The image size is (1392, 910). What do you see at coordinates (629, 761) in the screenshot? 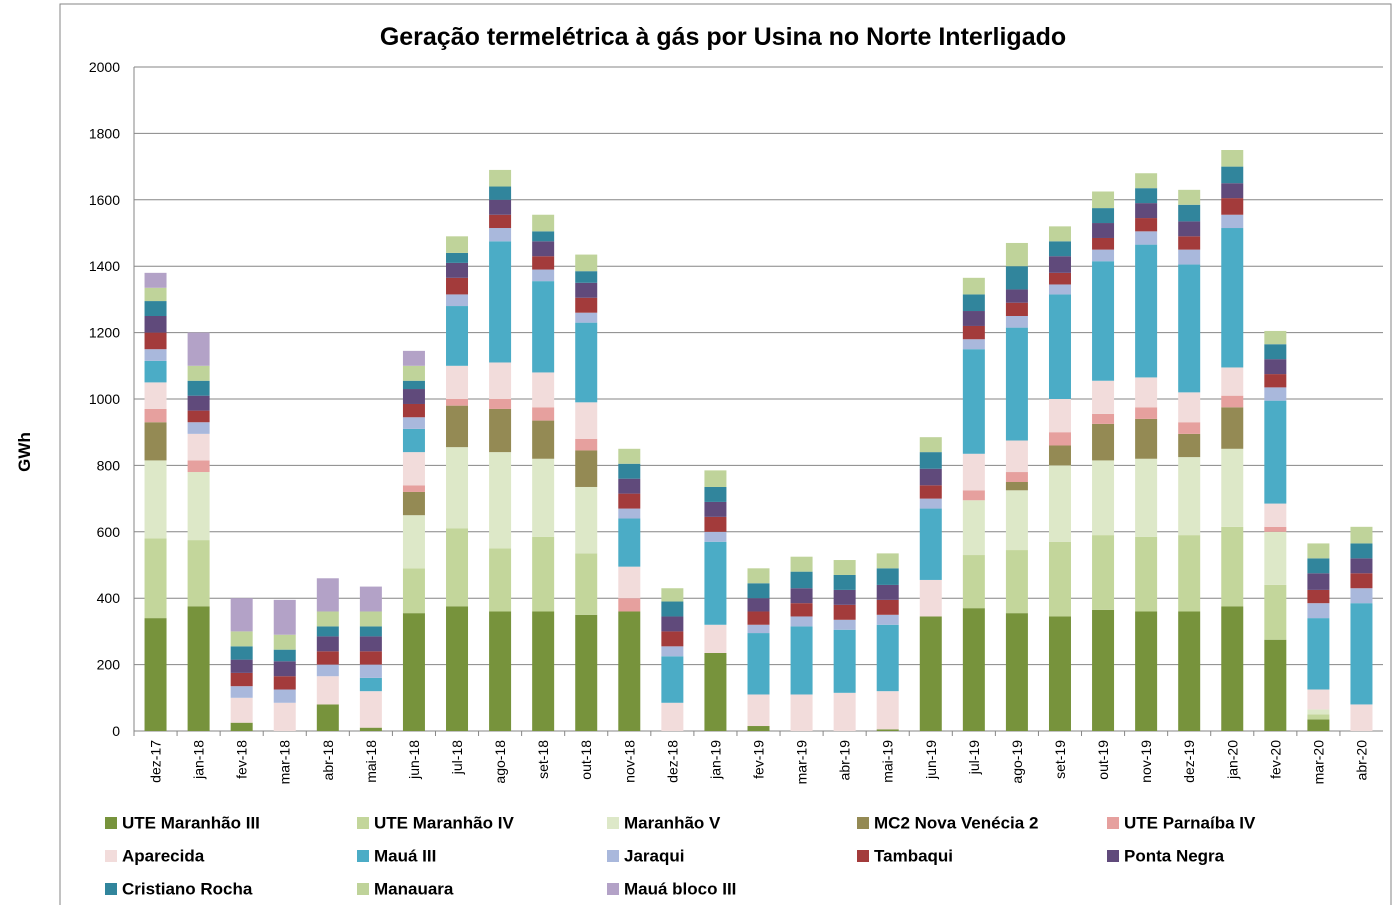
I see `x-tick-label: nov-18` at bounding box center [629, 761].